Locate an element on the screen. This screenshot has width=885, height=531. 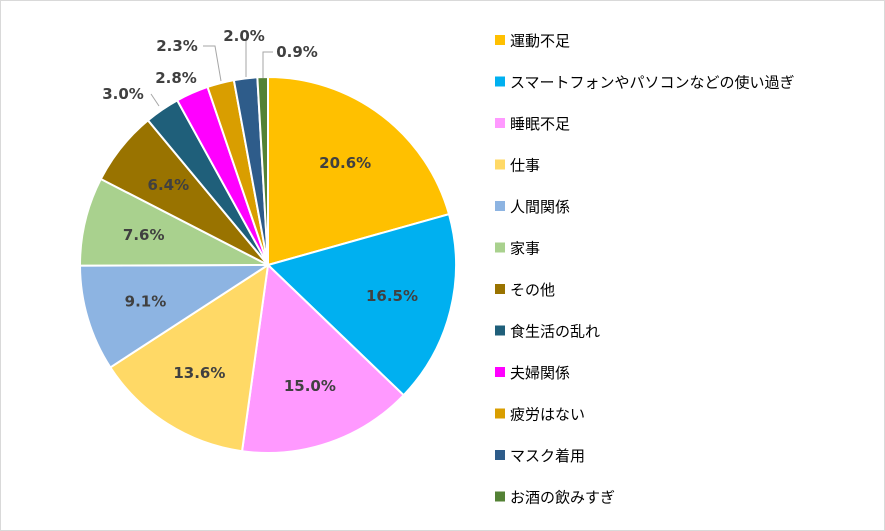
data-label-10: 2.3% is located at coordinates (177, 46).